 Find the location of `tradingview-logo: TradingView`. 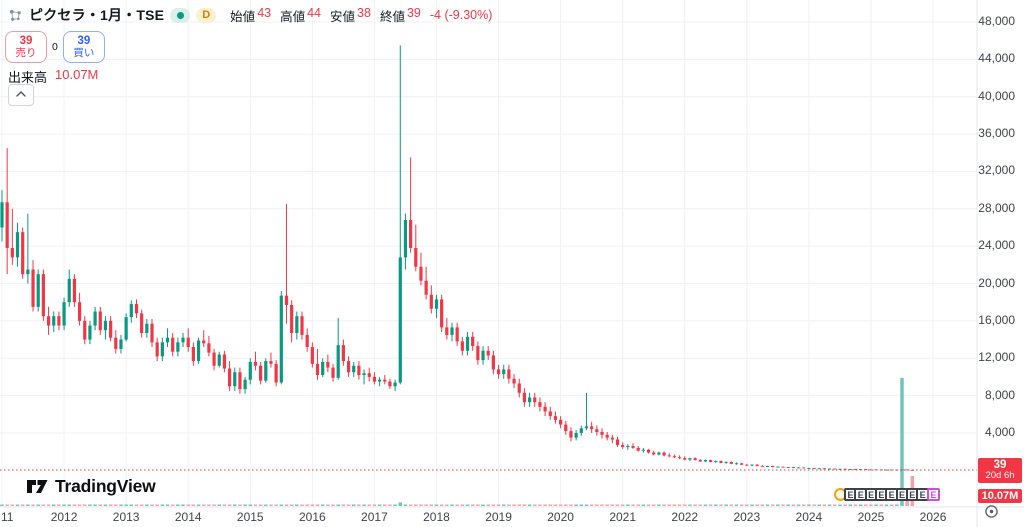

tradingview-logo: TradingView is located at coordinates (91, 486).